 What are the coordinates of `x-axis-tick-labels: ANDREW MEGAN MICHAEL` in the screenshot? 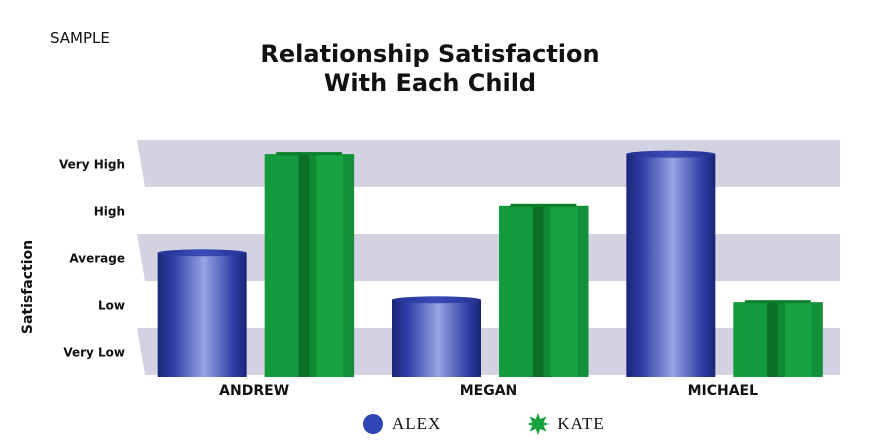 It's located at (488, 391).